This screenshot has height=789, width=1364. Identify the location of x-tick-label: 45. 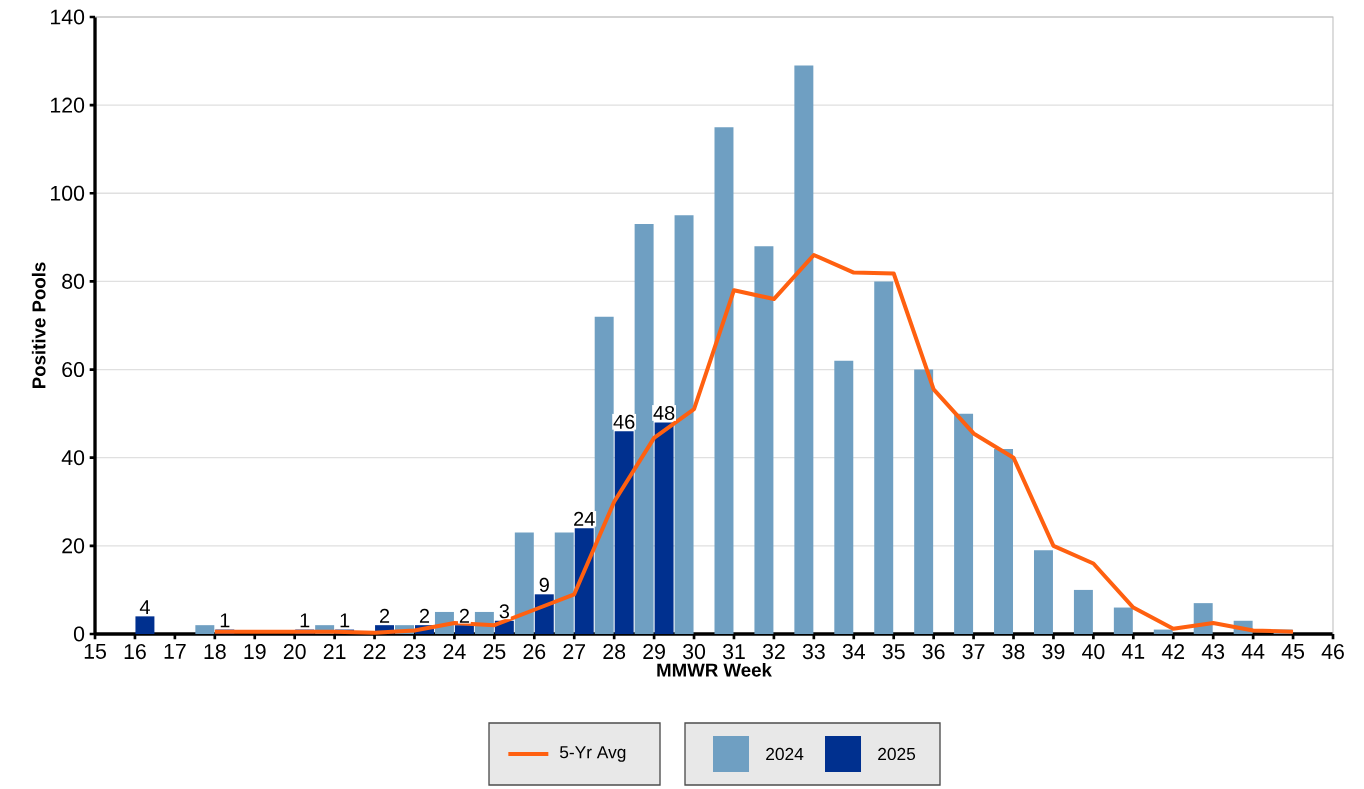
(1293, 651).